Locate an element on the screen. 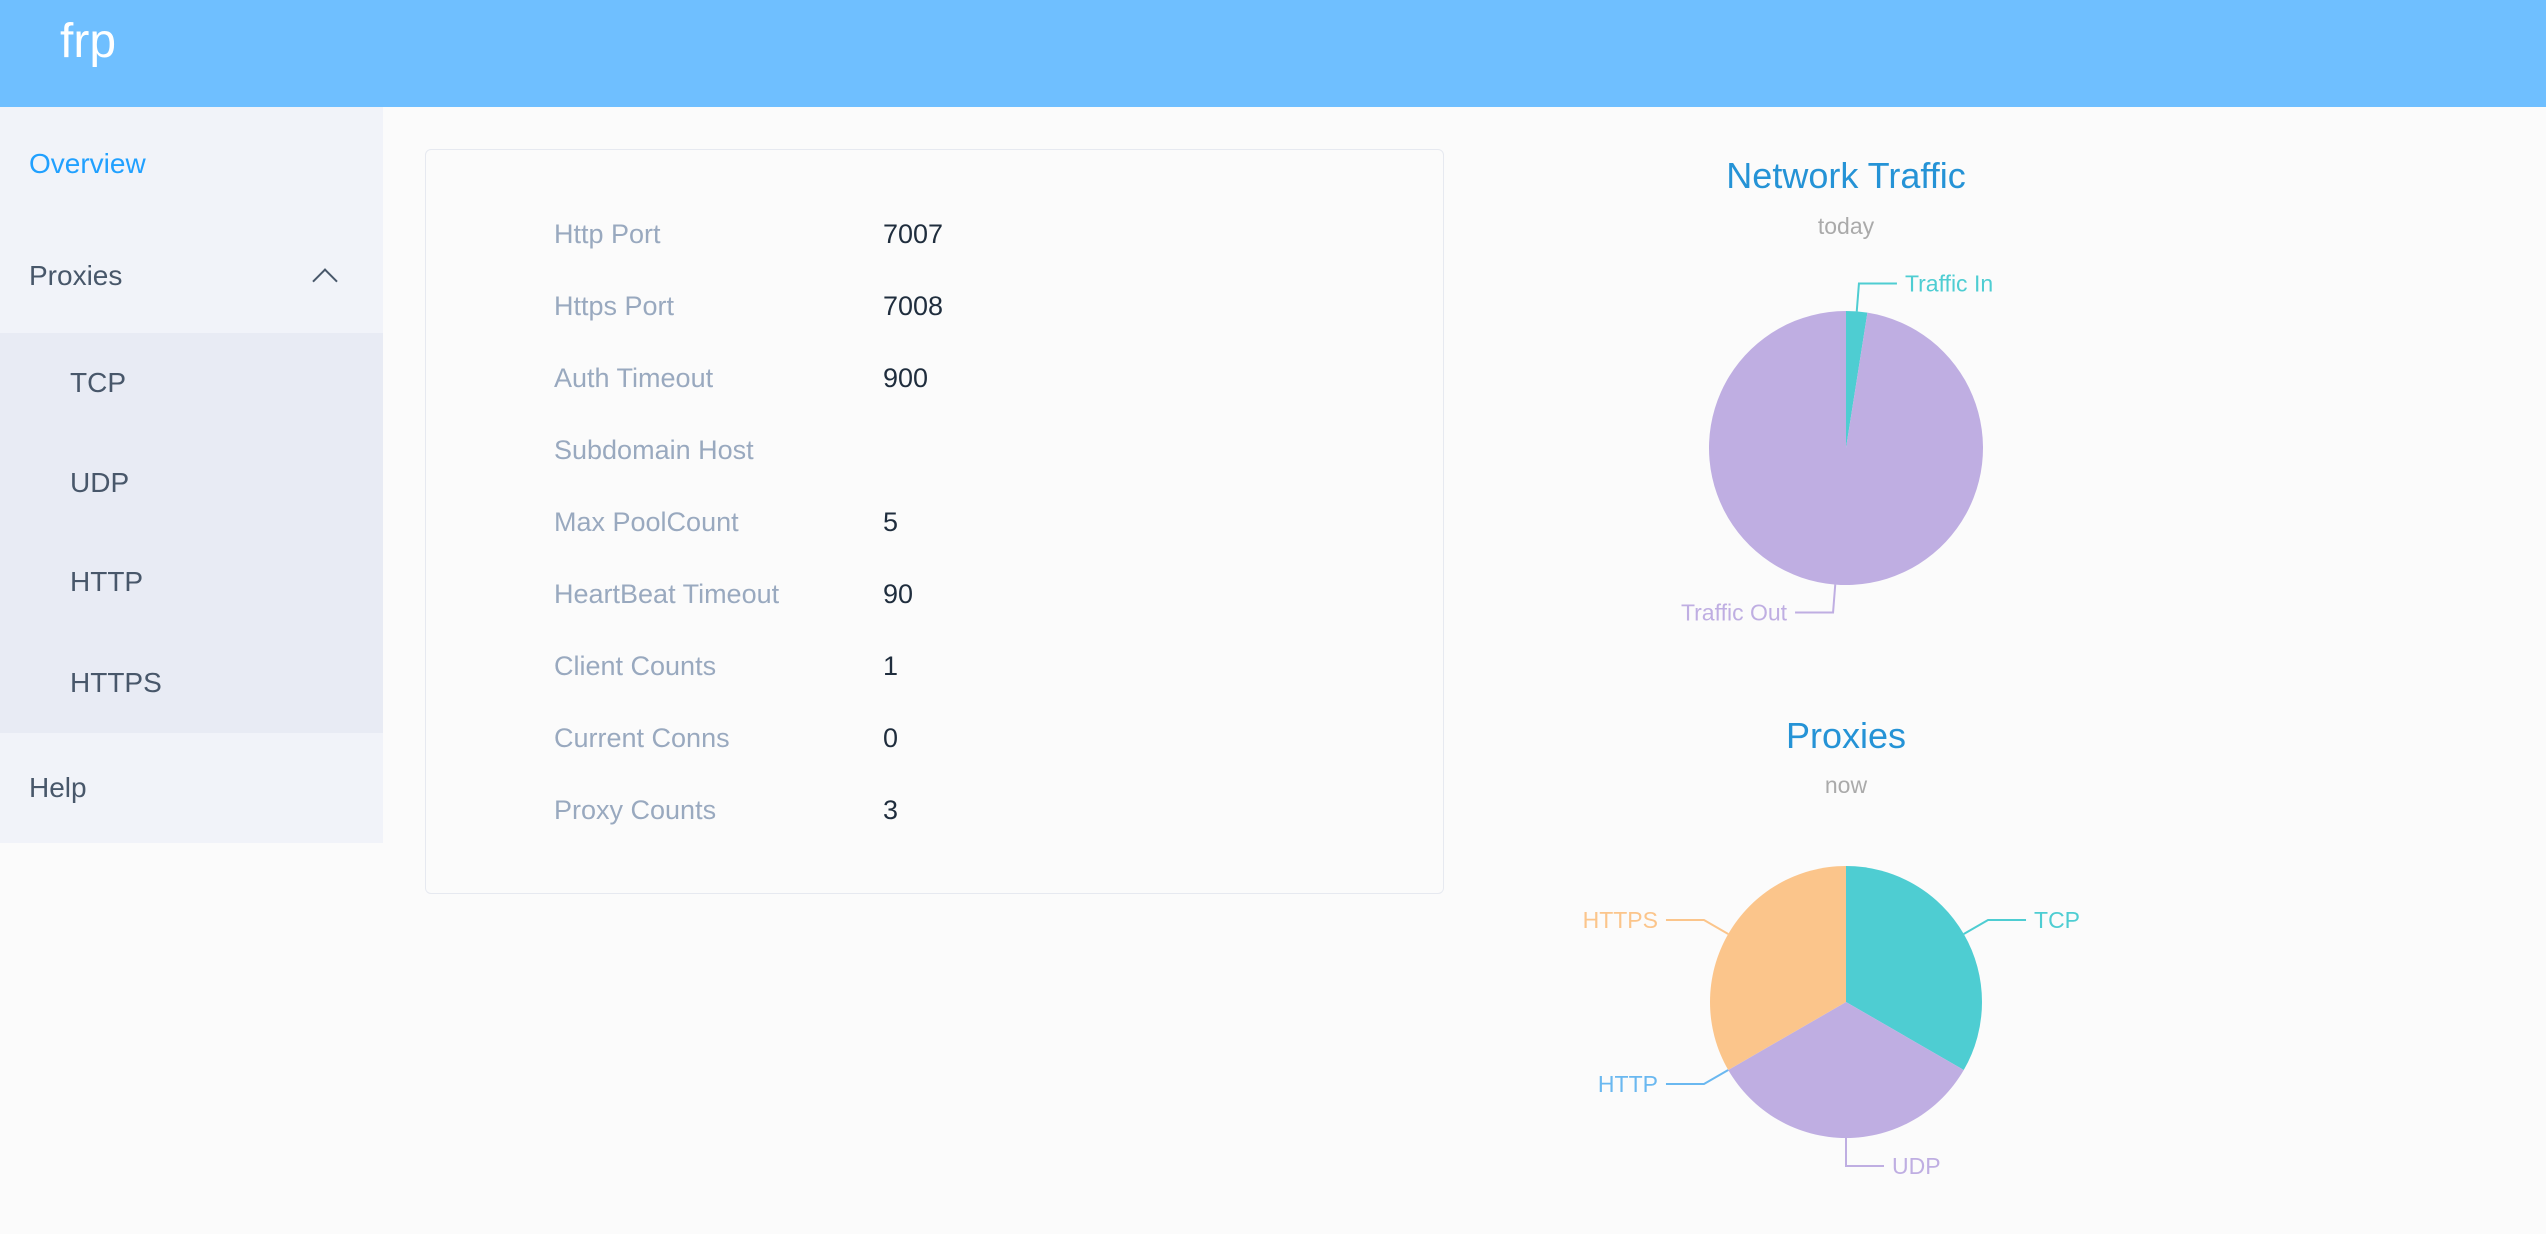 The height and width of the screenshot is (1234, 2546). info-row: Https Port 7008 is located at coordinates (926, 306).